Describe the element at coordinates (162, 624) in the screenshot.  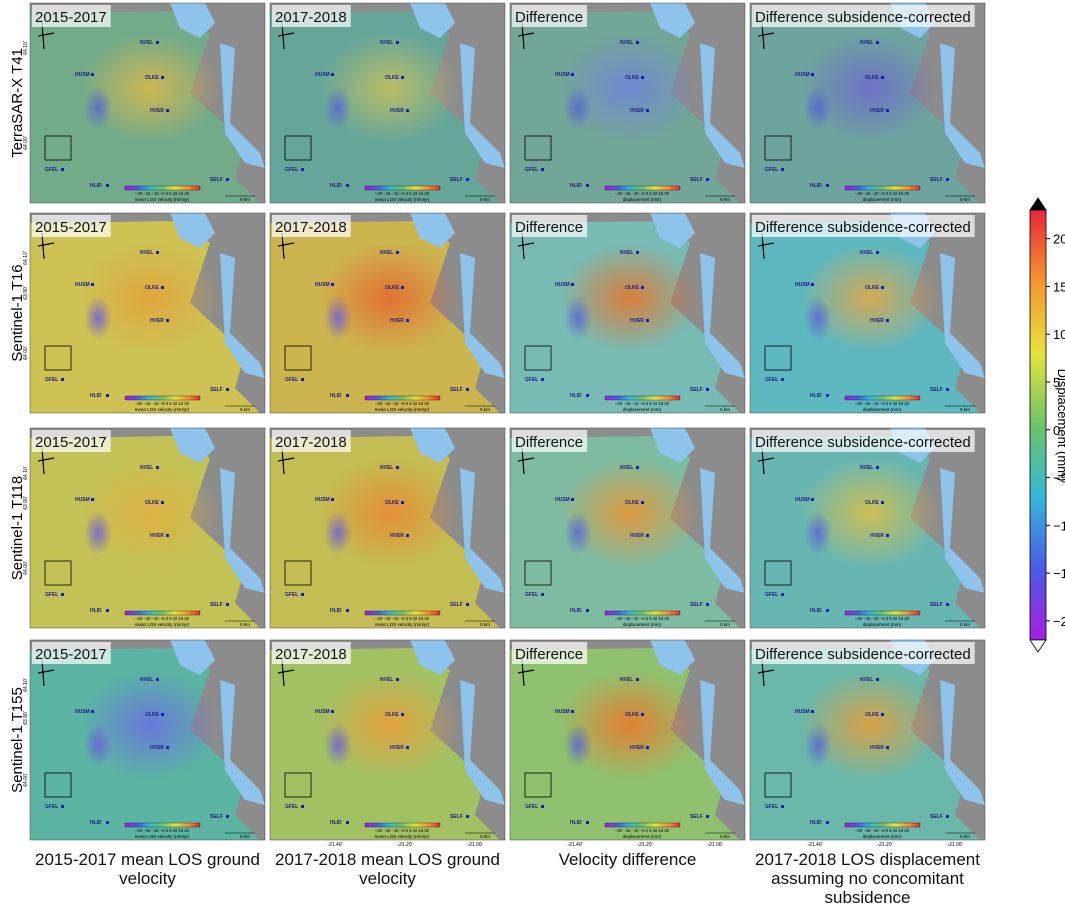
I see `inset-colorbar-label: mean LOS velocity (mm/yr)` at that location.